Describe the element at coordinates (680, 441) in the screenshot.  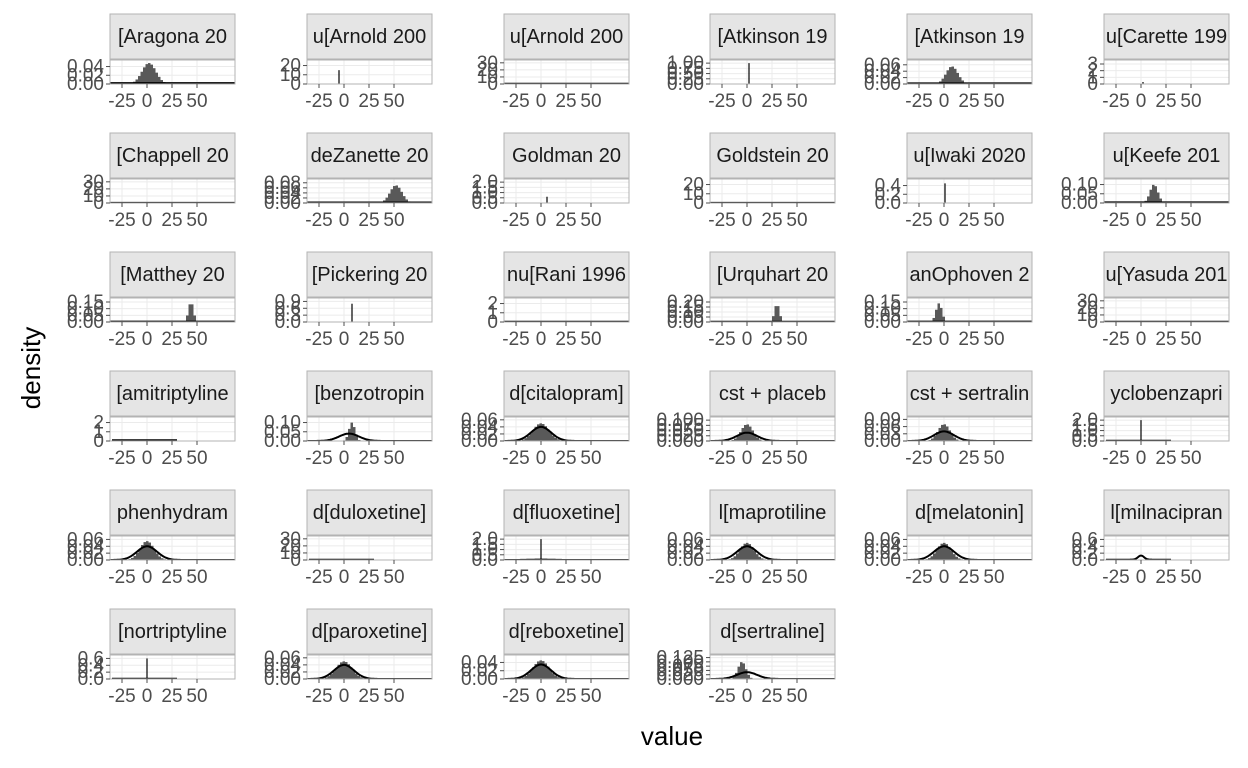
I see `y-tick-label: 0.000` at that location.